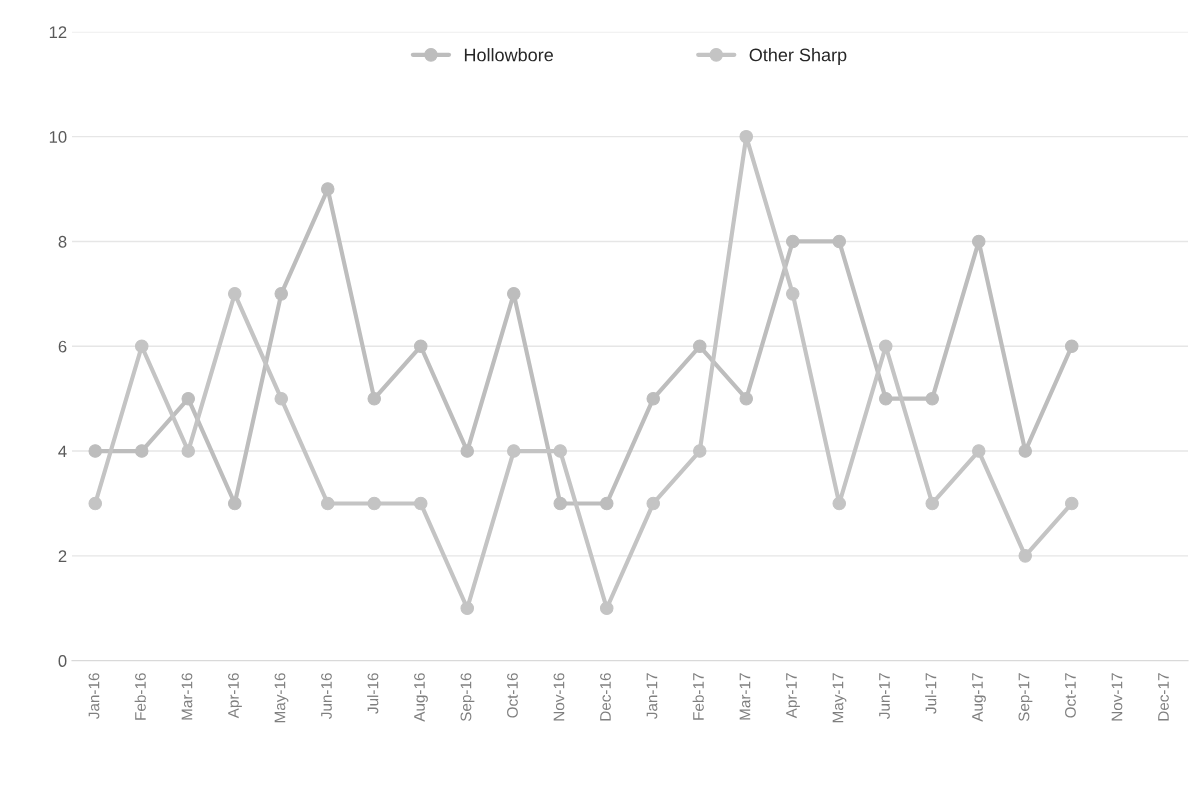  I want to click on legend-label: Other Sharp, so click(798, 56).